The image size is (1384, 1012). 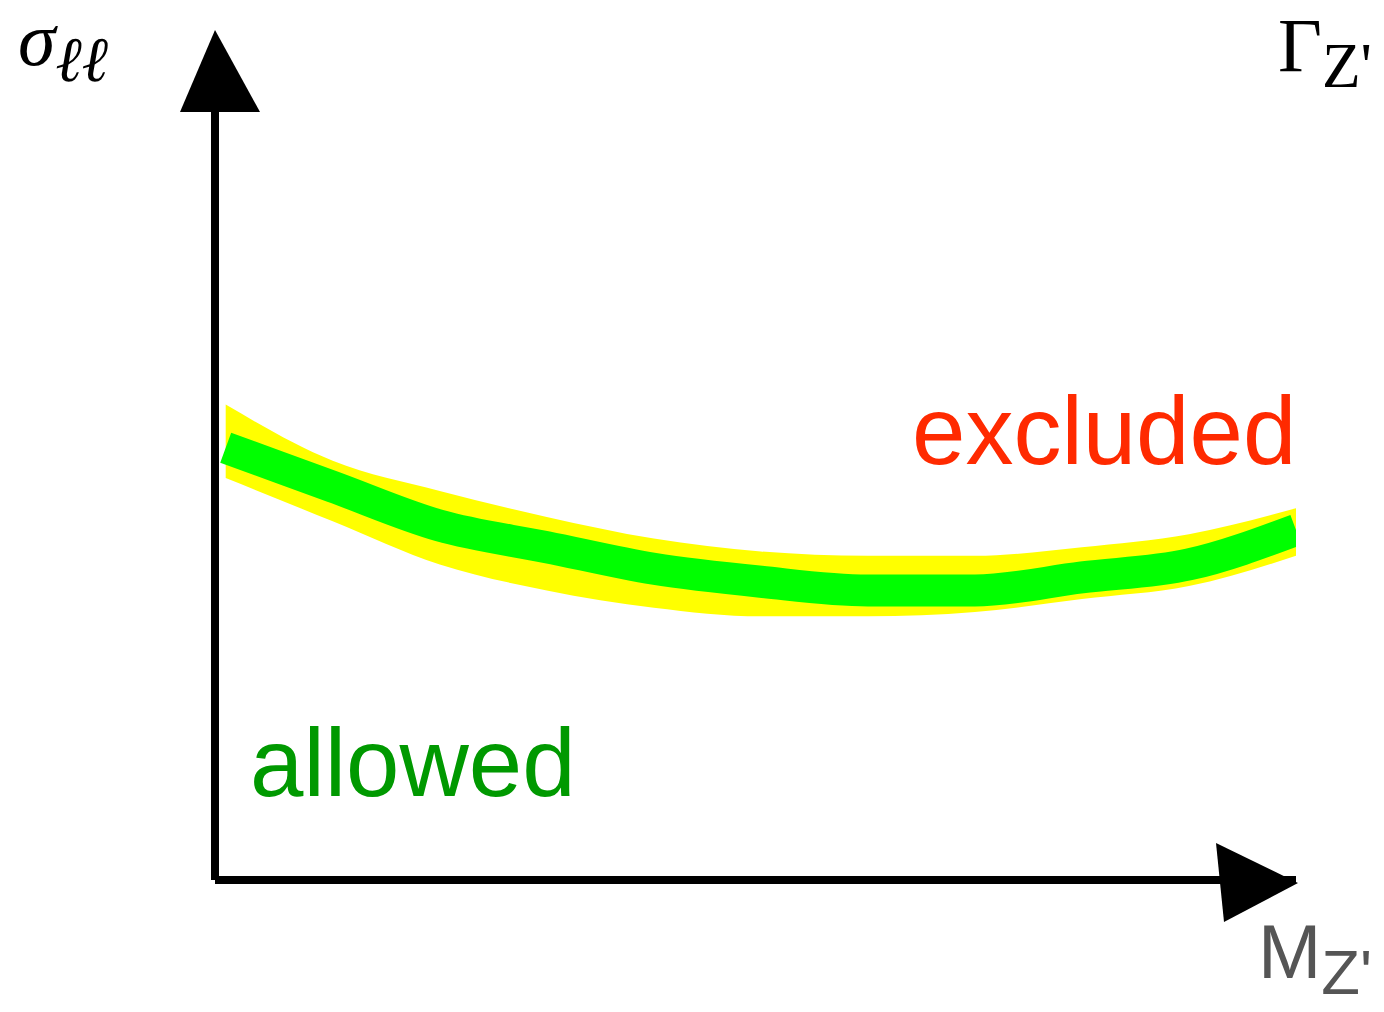 What do you see at coordinates (63, 49) in the screenshot?
I see `y-axis-title: σ$_{ℓℓ}$` at bounding box center [63, 49].